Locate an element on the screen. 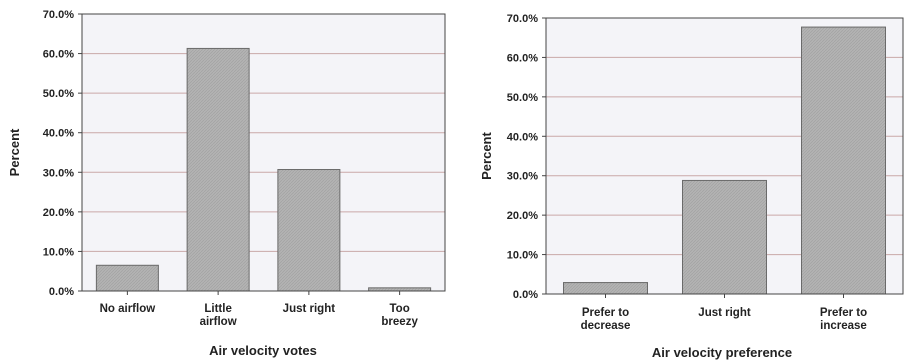 Image resolution: width=905 pixels, height=363 pixels. x-axis-title: Air velocity votes is located at coordinates (263, 350).